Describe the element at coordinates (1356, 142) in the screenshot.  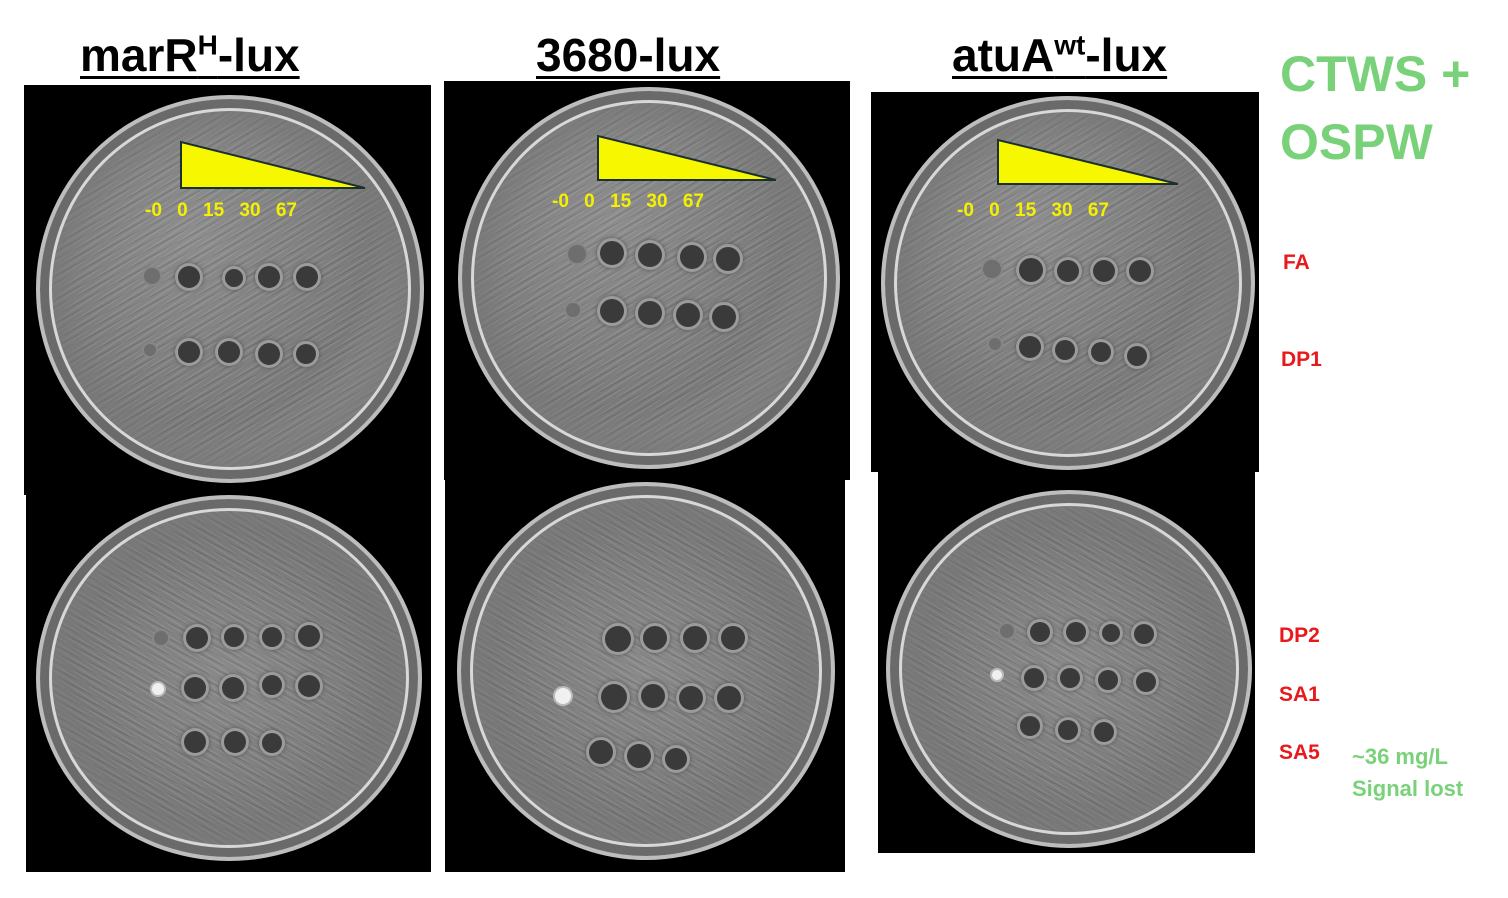
I see `condition-line2: OSPW` at that location.